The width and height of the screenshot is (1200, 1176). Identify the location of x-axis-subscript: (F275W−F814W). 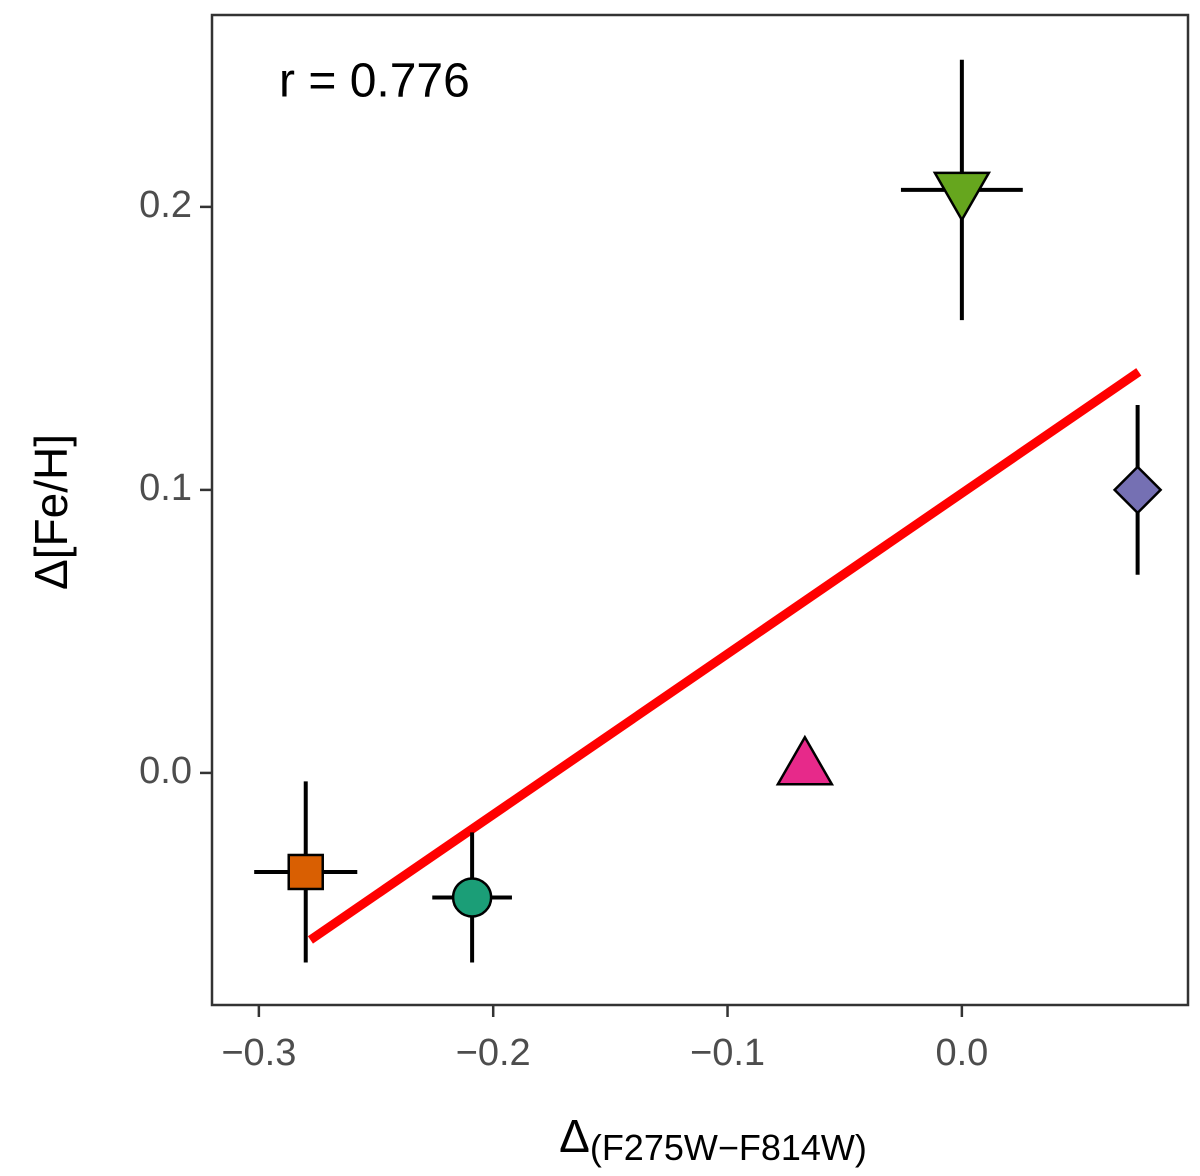
(728, 1147).